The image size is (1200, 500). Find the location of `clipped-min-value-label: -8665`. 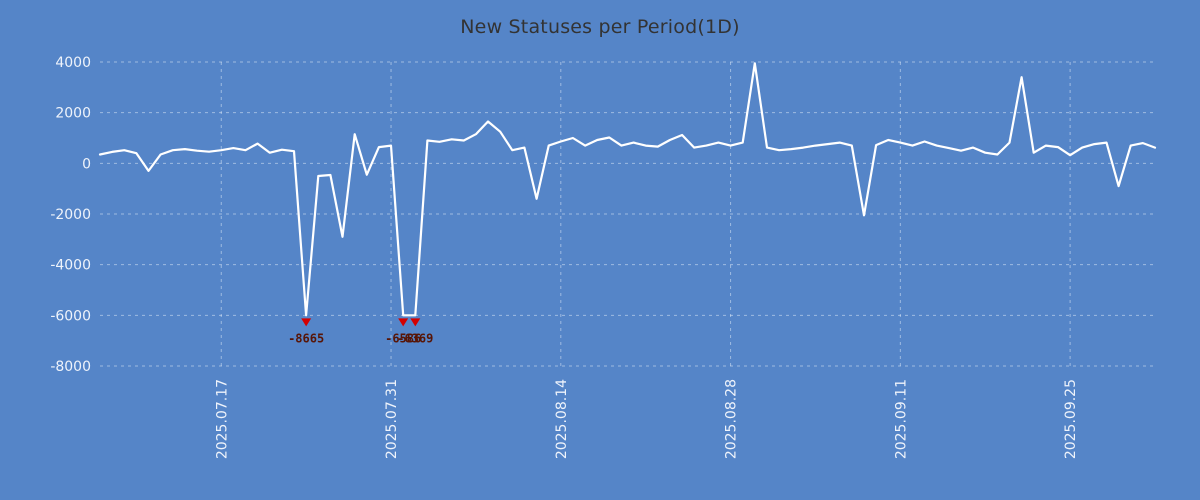

clipped-min-value-label: -8665 is located at coordinates (306, 338).